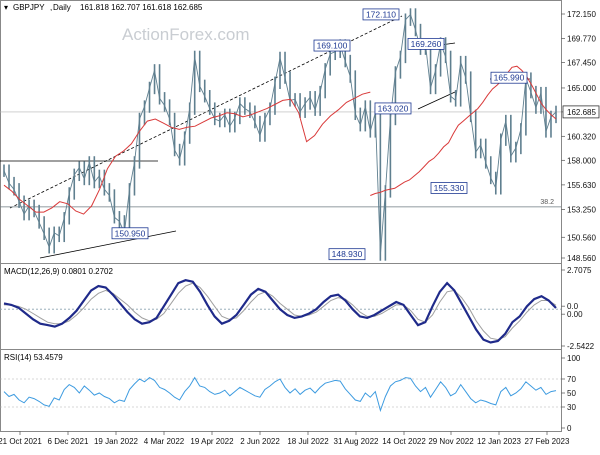 Image resolution: width=600 pixels, height=455 pixels. What do you see at coordinates (581, 346) in the screenshot?
I see `macd-axis-tick: -2.5422` at bounding box center [581, 346].